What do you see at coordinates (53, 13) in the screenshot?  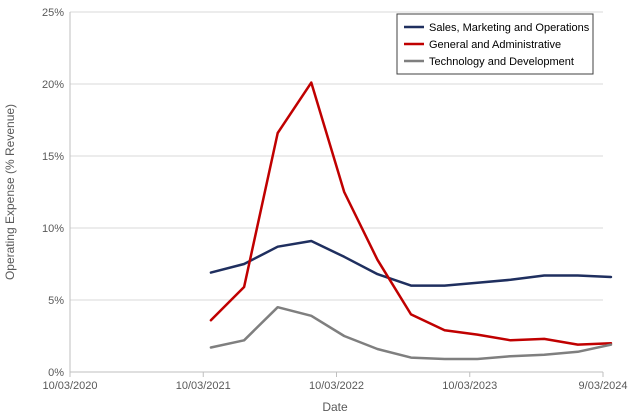 I see `y-tick-label: 25%` at bounding box center [53, 13].